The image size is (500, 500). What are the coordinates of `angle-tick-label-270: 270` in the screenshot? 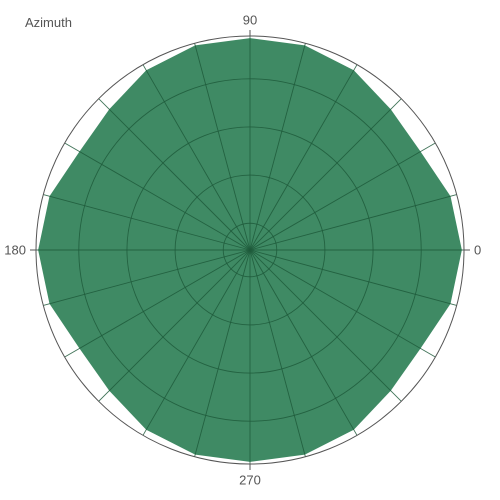 It's located at (250, 480).